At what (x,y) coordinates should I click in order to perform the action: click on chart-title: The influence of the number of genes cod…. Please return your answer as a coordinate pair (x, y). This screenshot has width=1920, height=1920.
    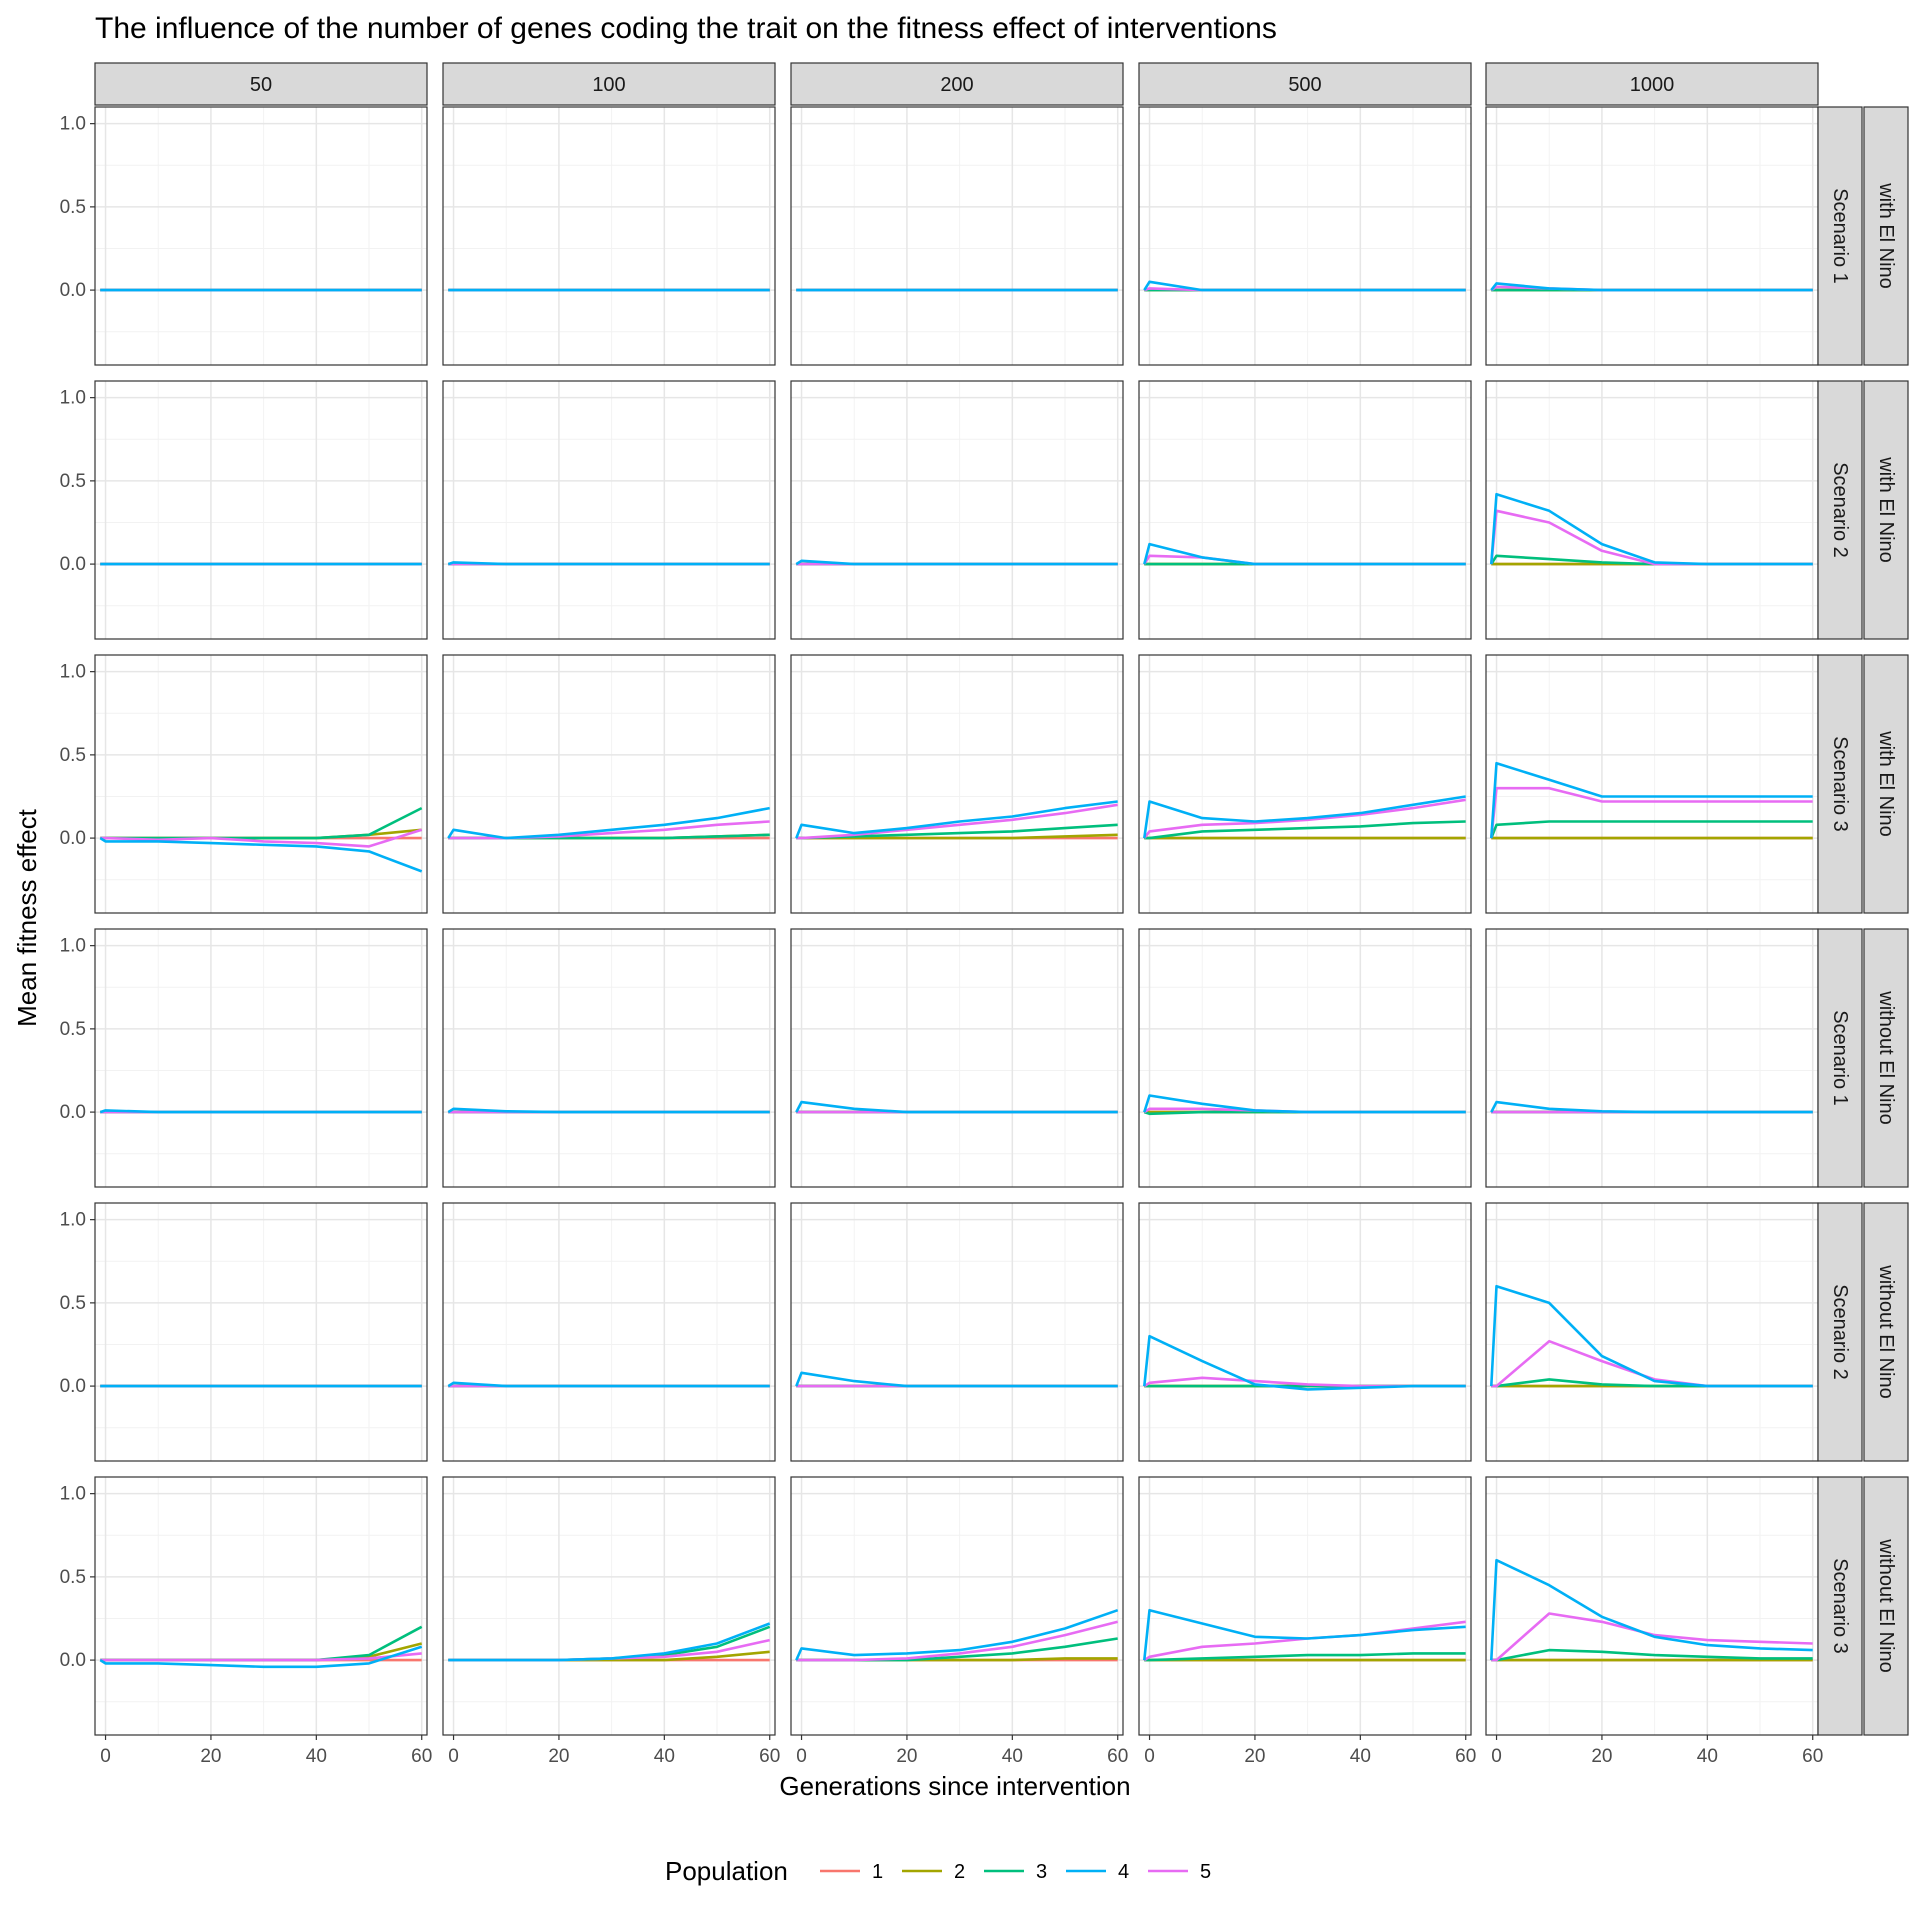
    Looking at the image, I should click on (686, 28).